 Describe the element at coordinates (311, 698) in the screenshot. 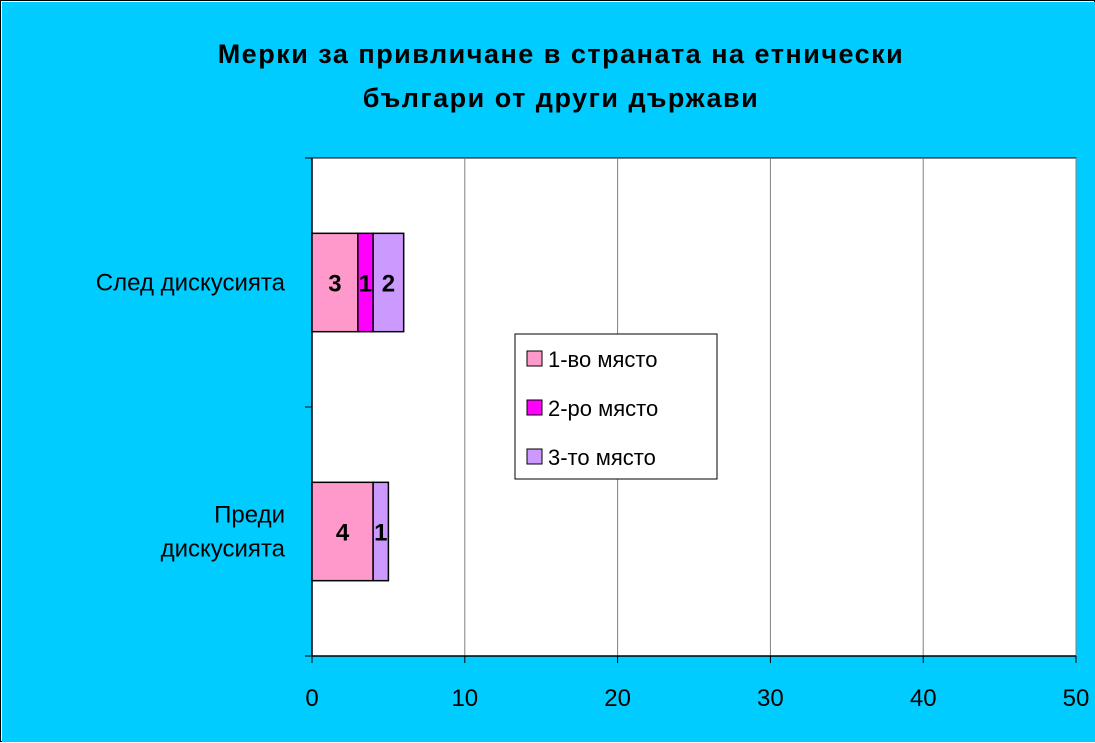

I see `x-tick-label: 0` at that location.